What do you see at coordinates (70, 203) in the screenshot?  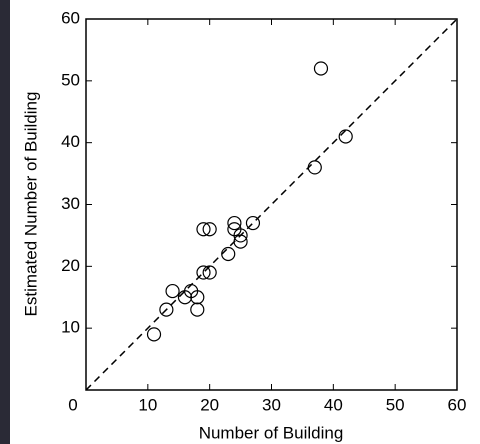 I see `y-tick-label: 30` at bounding box center [70, 203].